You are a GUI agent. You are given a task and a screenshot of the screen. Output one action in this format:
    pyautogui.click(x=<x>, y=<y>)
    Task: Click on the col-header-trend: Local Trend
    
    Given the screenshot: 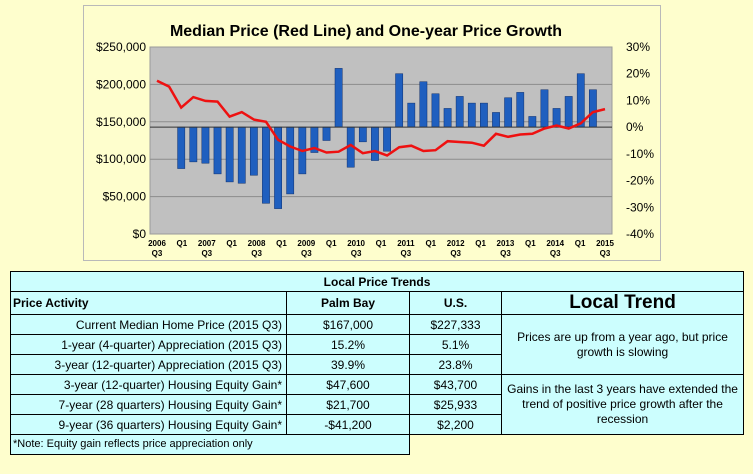 What is the action you would take?
    pyautogui.click(x=622, y=303)
    